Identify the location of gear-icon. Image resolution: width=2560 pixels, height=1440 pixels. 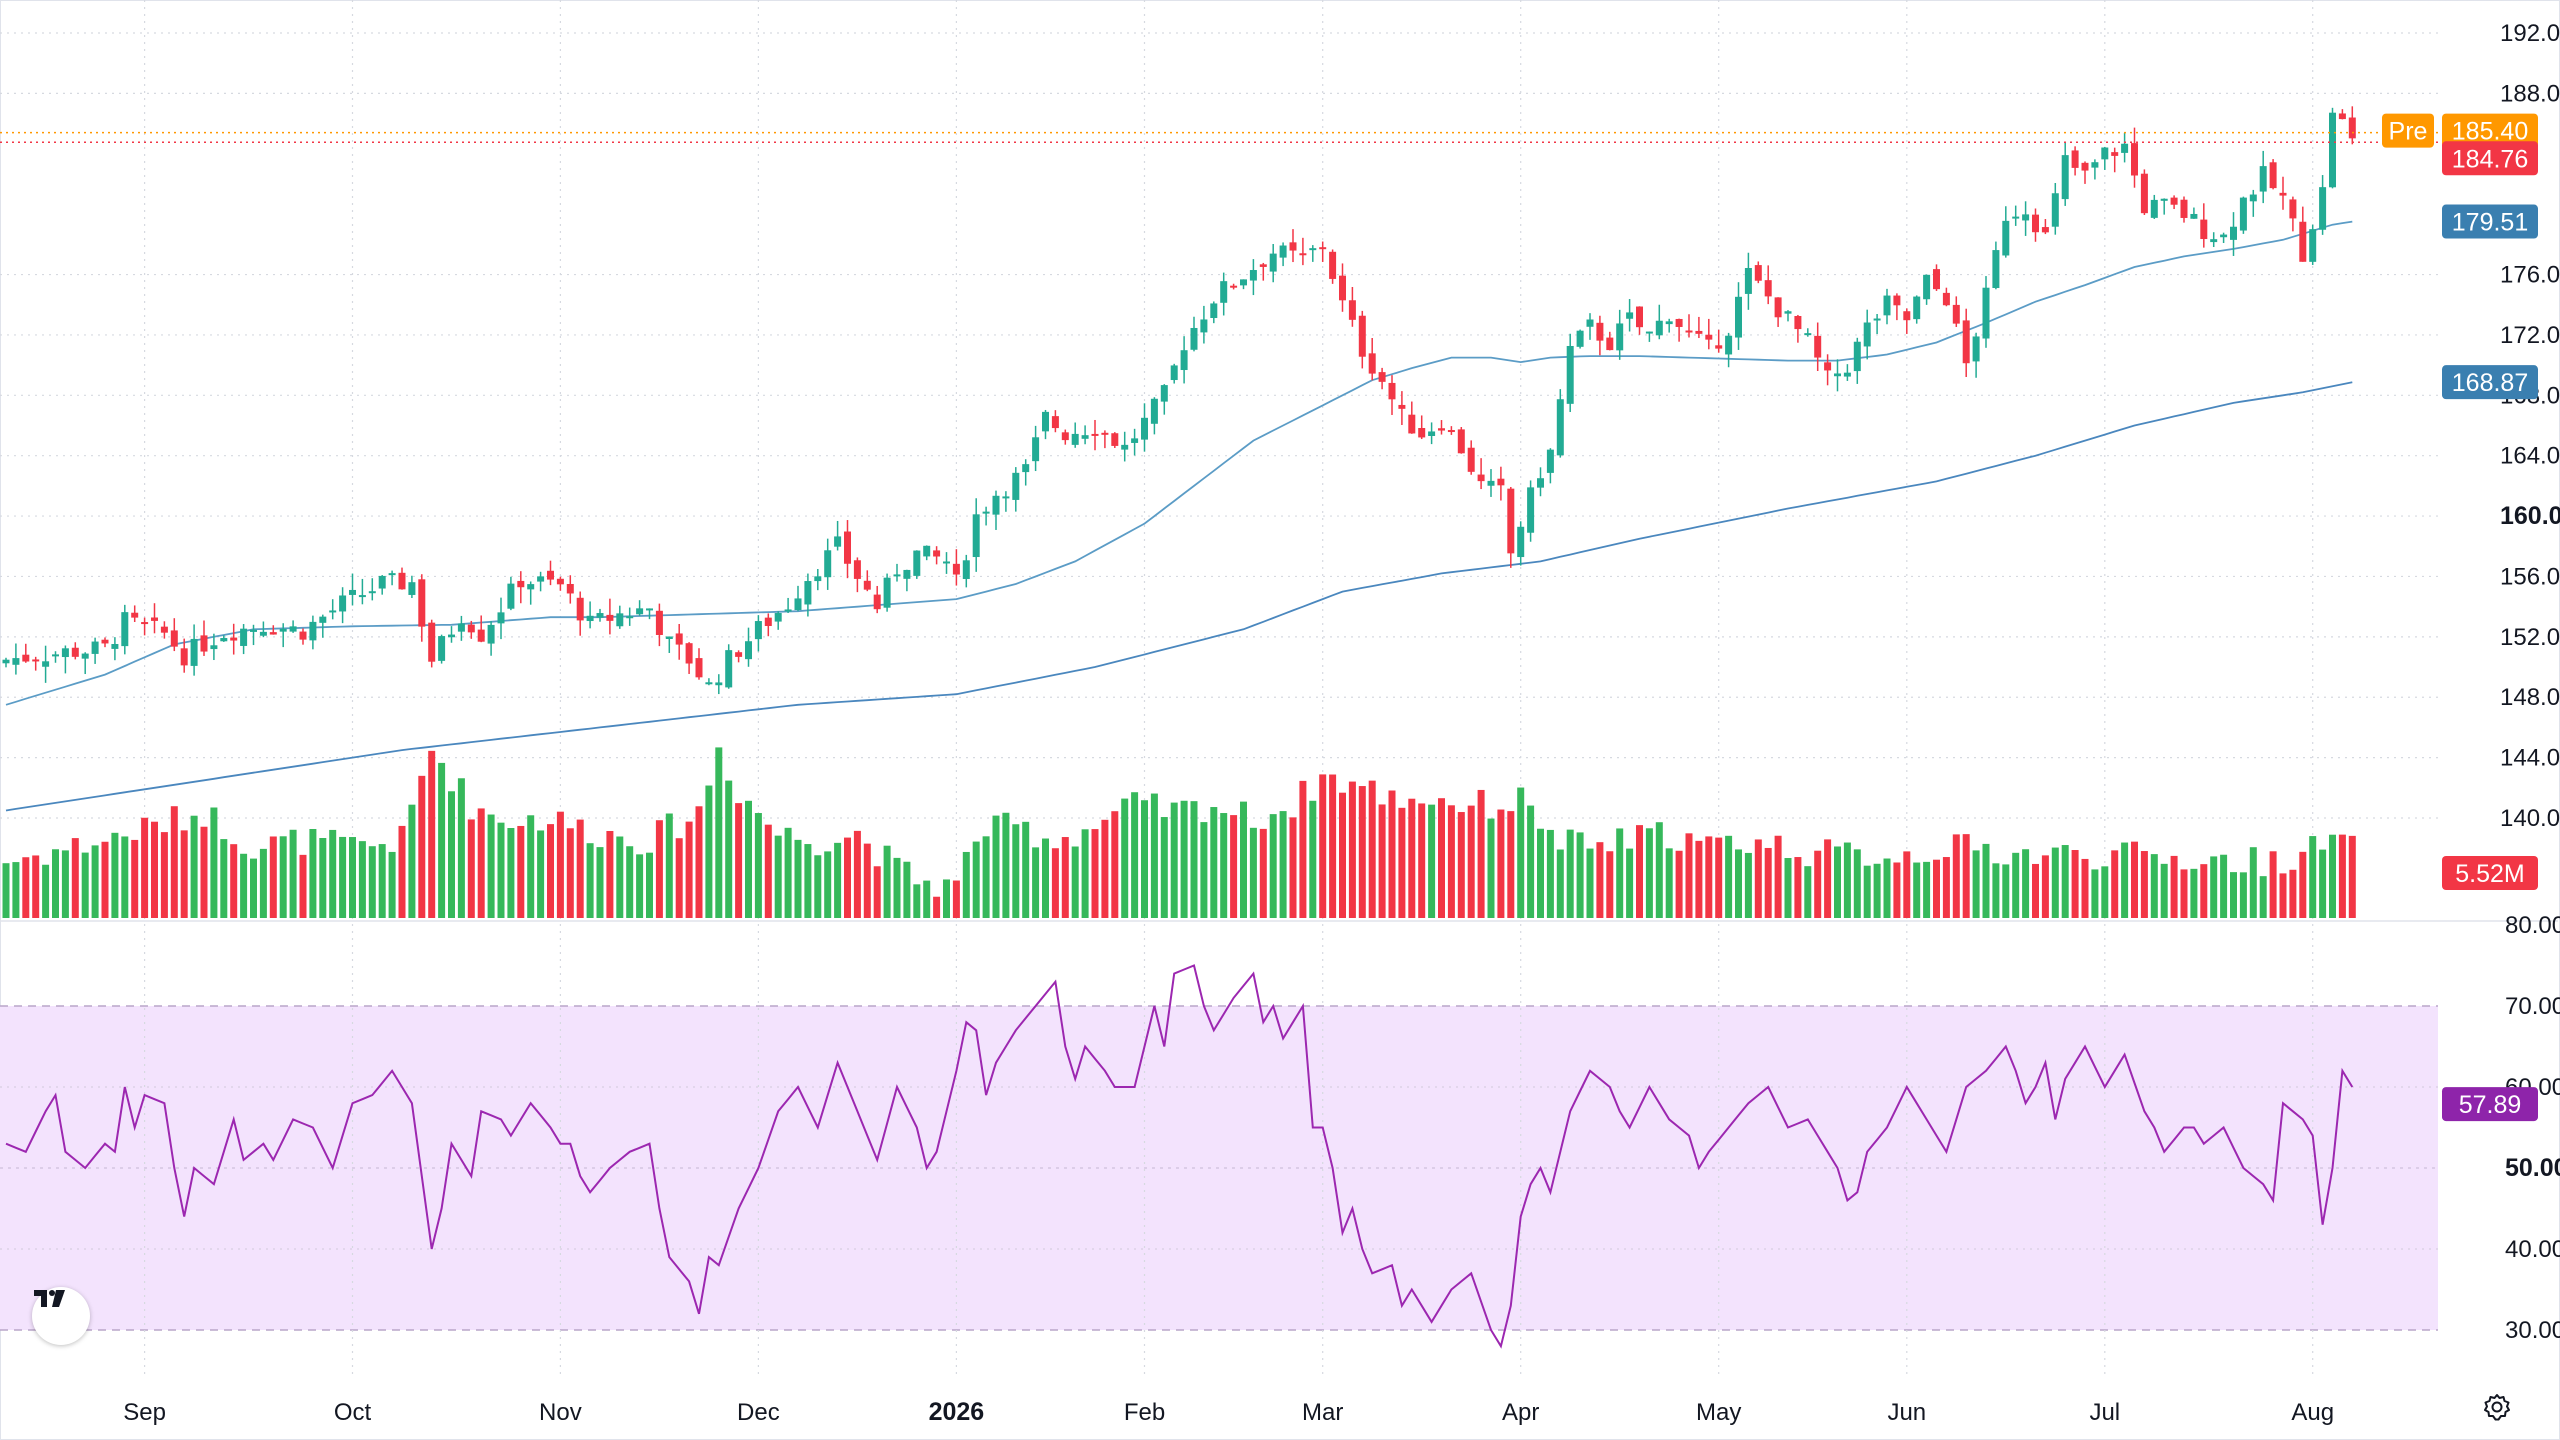
(2497, 1407).